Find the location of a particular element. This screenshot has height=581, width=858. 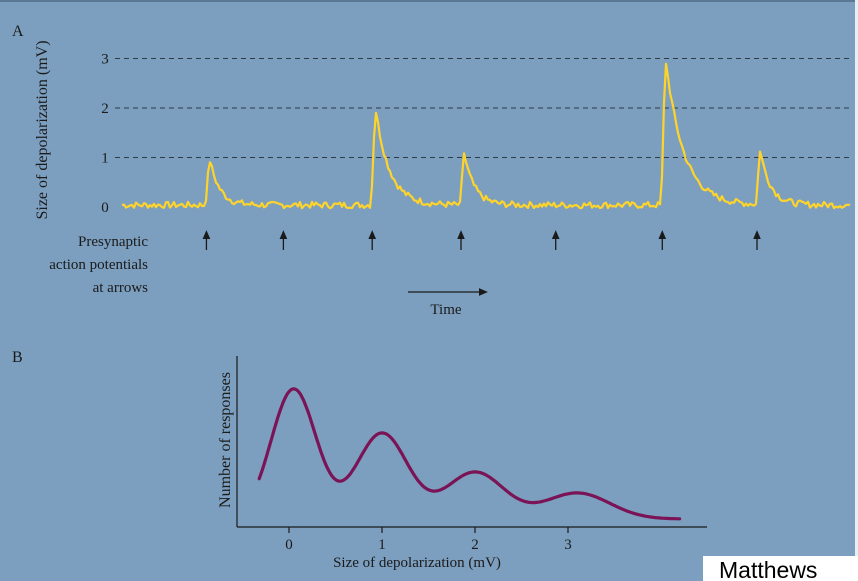

xtick-label: 3 is located at coordinates (568, 545).